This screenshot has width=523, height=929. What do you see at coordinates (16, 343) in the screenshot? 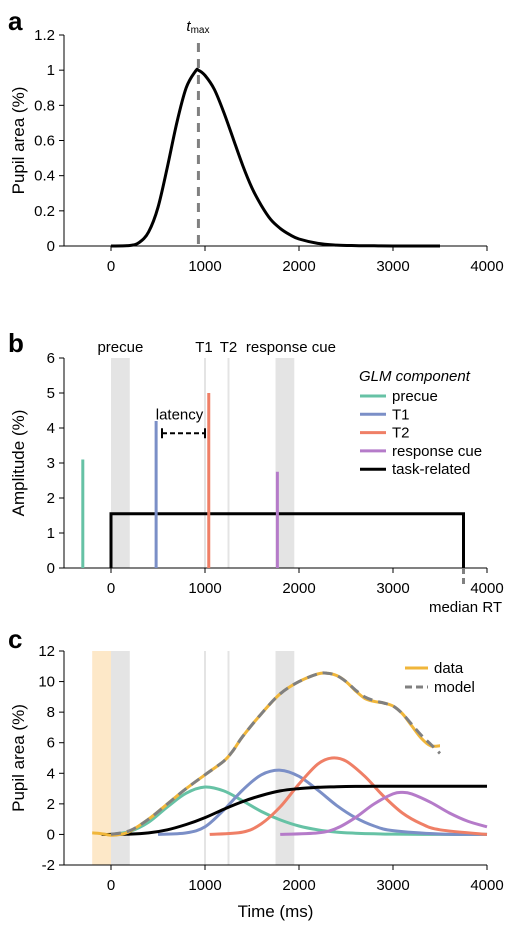
I see `panel-label-b: b` at bounding box center [16, 343].